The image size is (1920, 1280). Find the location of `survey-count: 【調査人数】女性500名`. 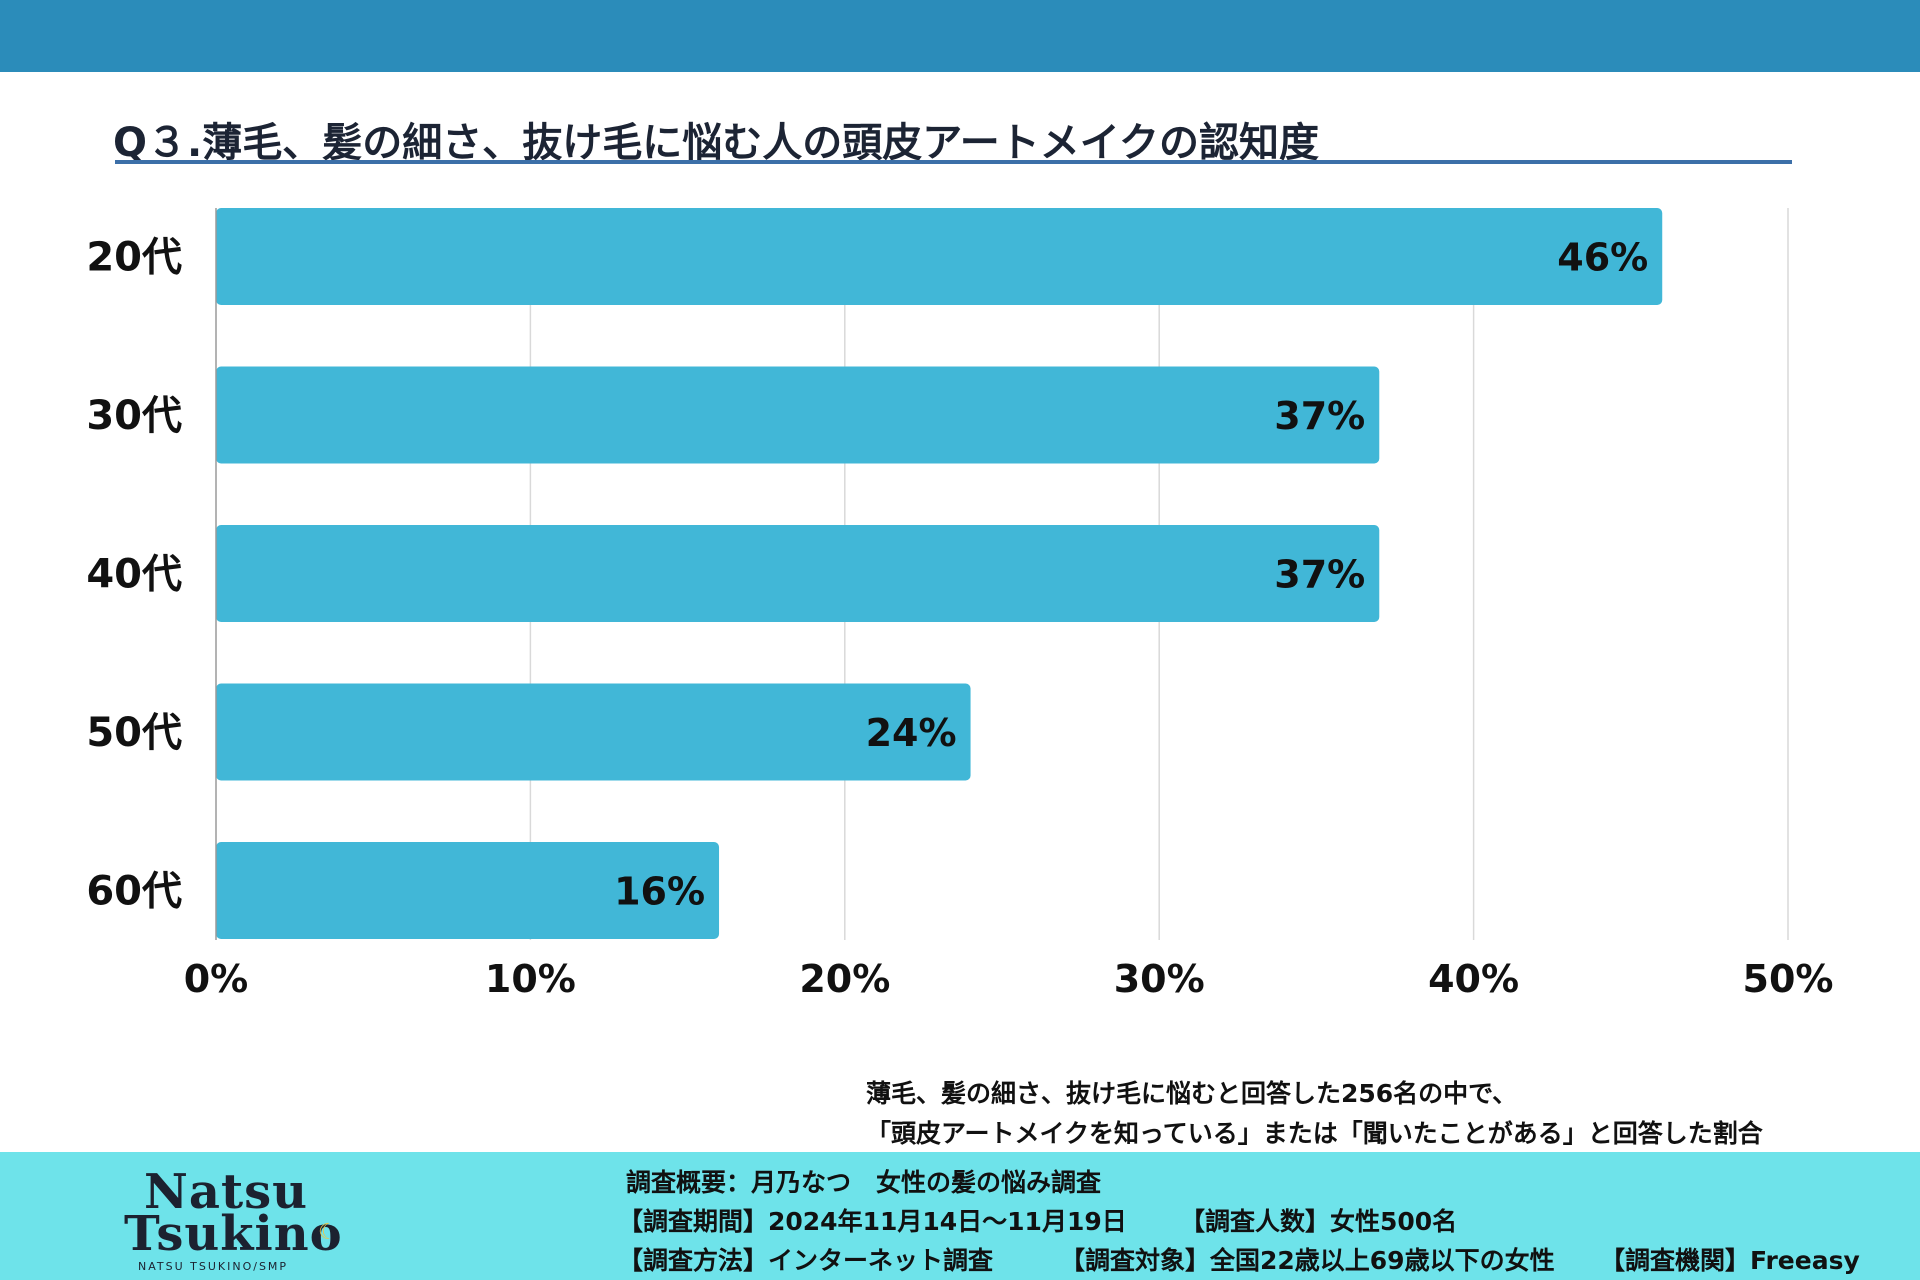

survey-count: 【調査人数】女性500名 is located at coordinates (1319, 1221).